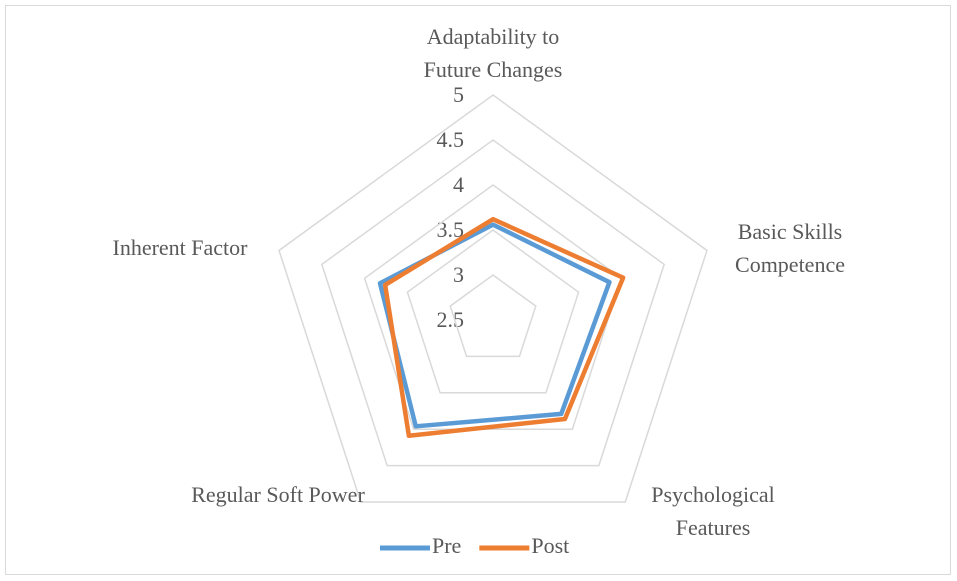 This screenshot has width=957, height=581. Describe the element at coordinates (458, 94) in the screenshot. I see `r-tick-label: 5` at that location.